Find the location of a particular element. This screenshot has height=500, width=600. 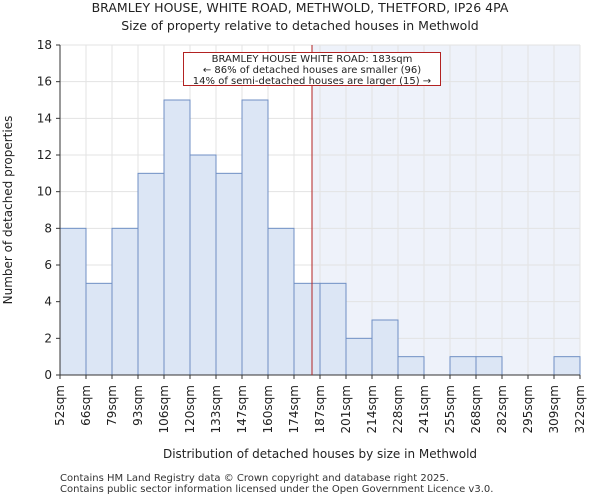

y-tick-label: 6 is located at coordinates (48, 265).